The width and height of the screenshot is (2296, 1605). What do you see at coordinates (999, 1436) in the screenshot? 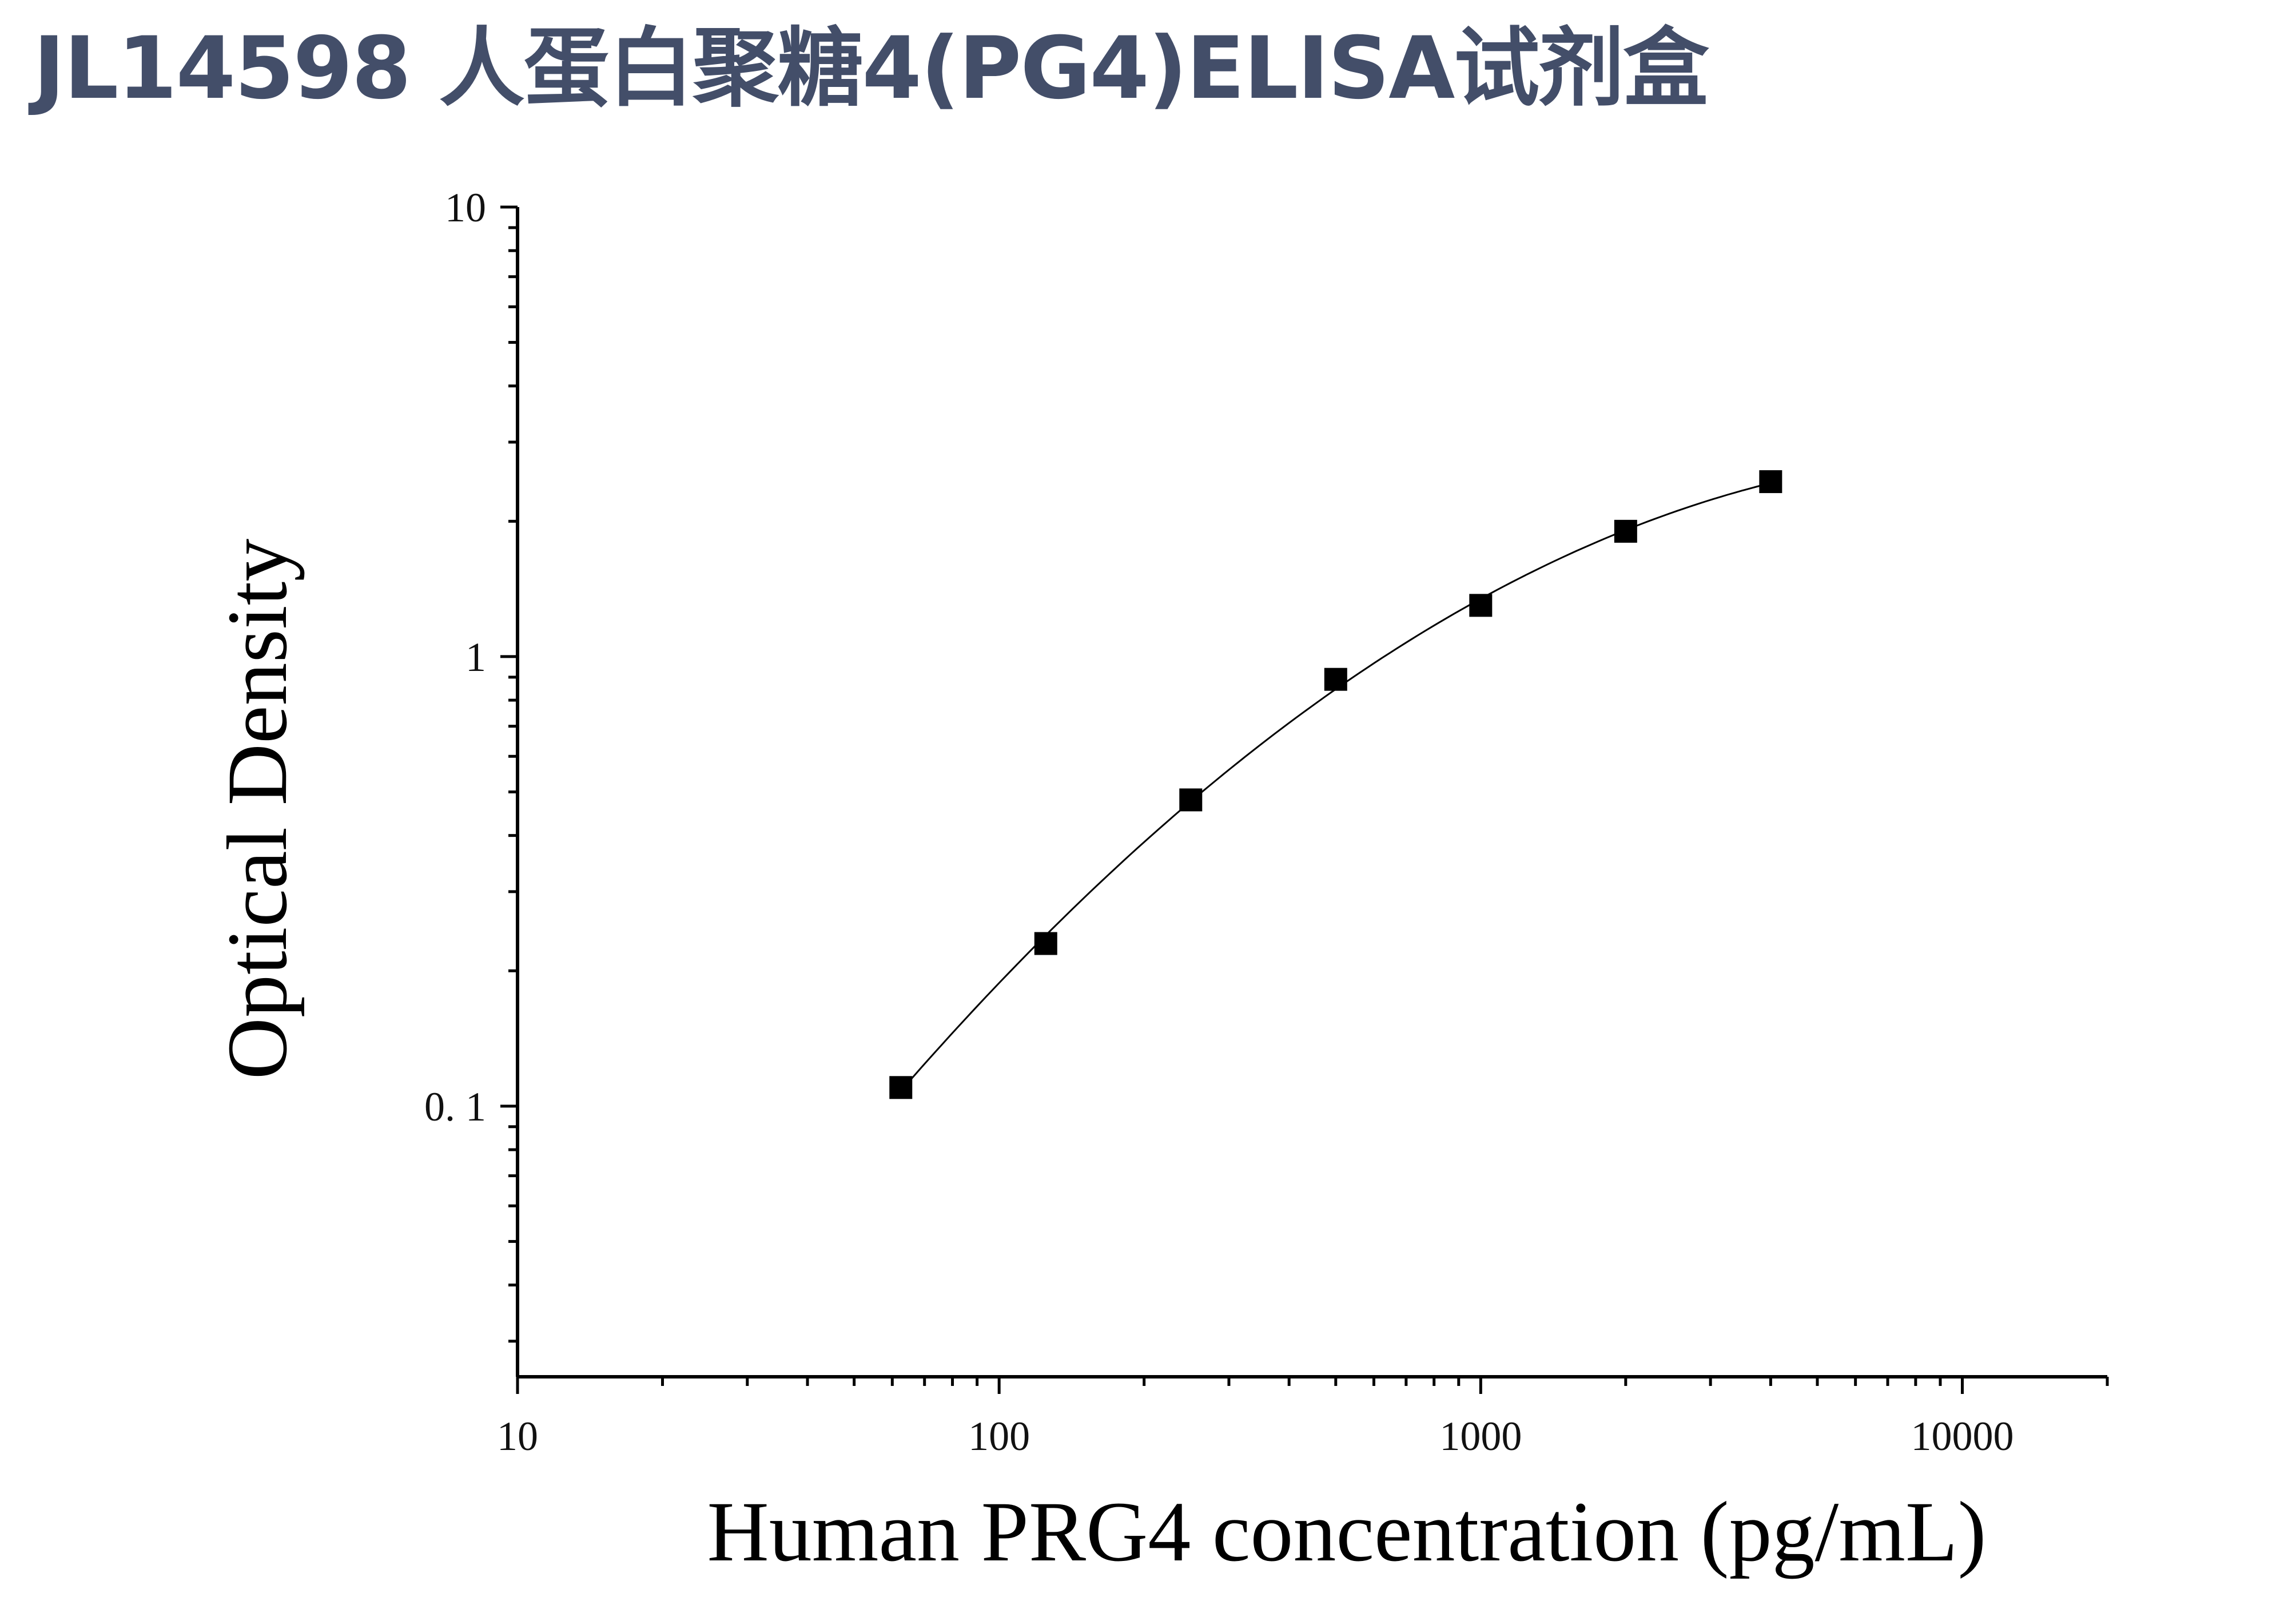
I see `x-tick-label: 100` at bounding box center [999, 1436].